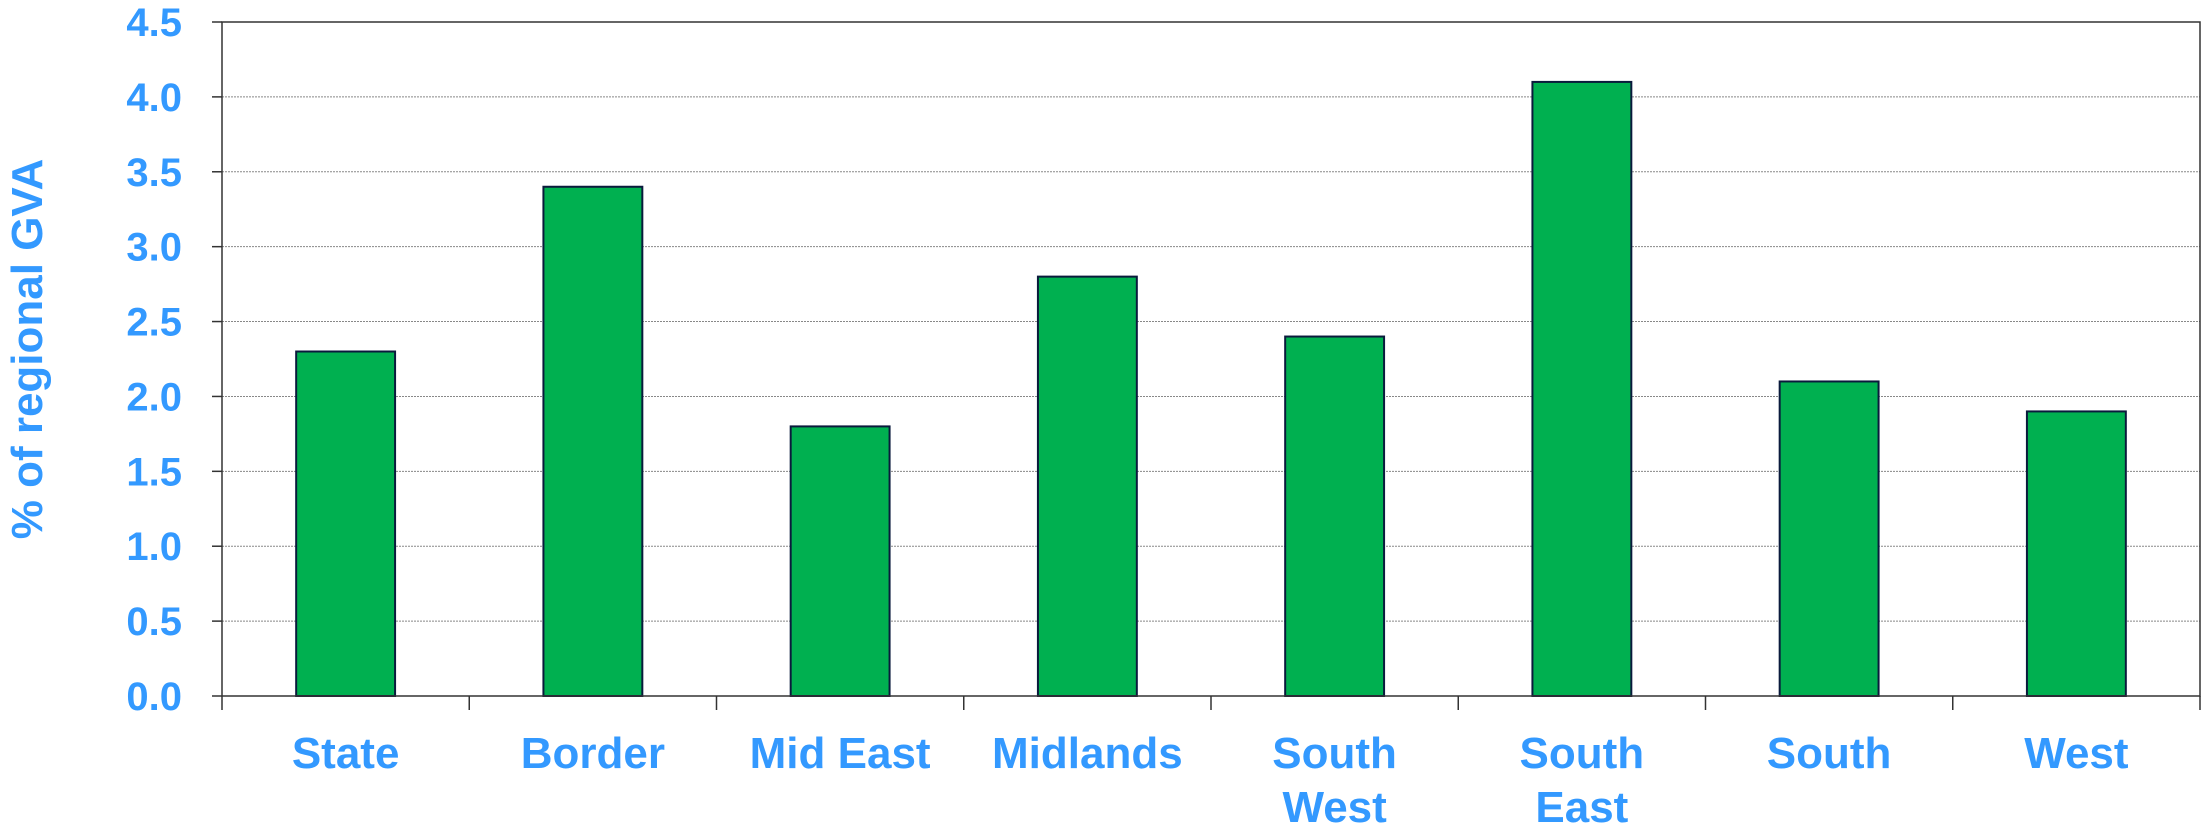 The width and height of the screenshot is (2203, 832). I want to click on x-category-label: South West, so click(1334, 780).